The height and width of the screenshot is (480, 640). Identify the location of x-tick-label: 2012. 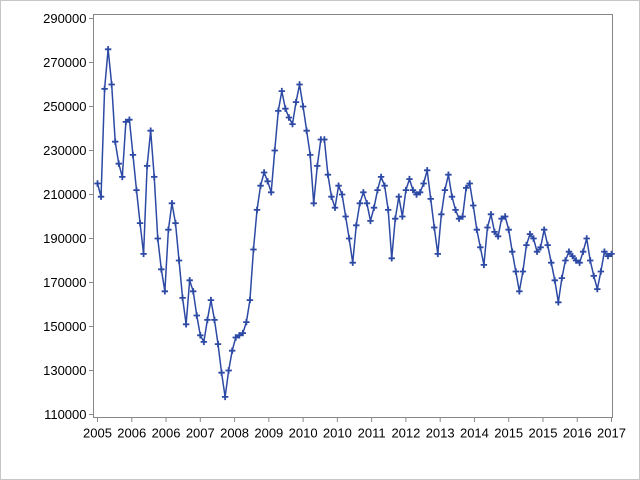
(405, 433).